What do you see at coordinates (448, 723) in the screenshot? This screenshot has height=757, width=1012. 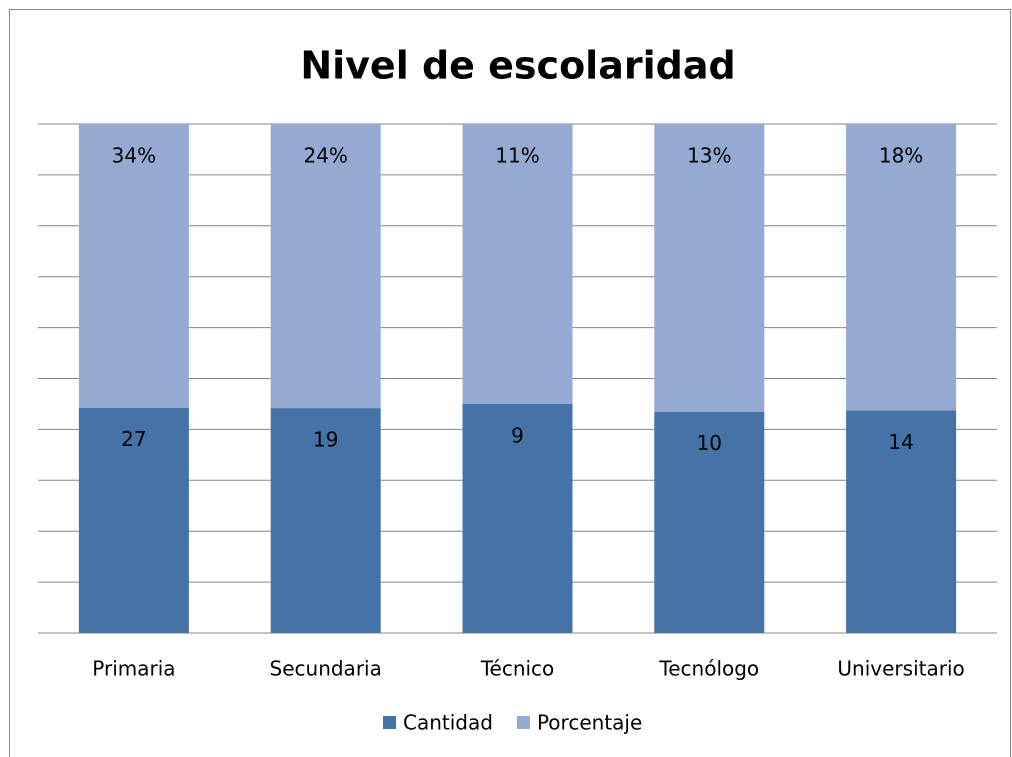 I see `legend-label: Cantidad` at bounding box center [448, 723].